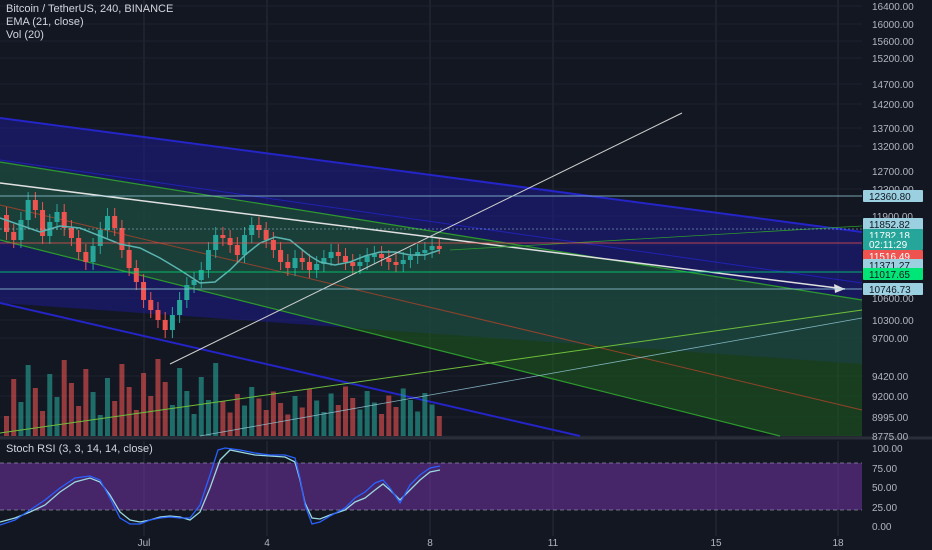 Image resolution: width=932 pixels, height=550 pixels. Describe the element at coordinates (889, 236) in the screenshot. I see `svg-text: 11782.18` at that location.